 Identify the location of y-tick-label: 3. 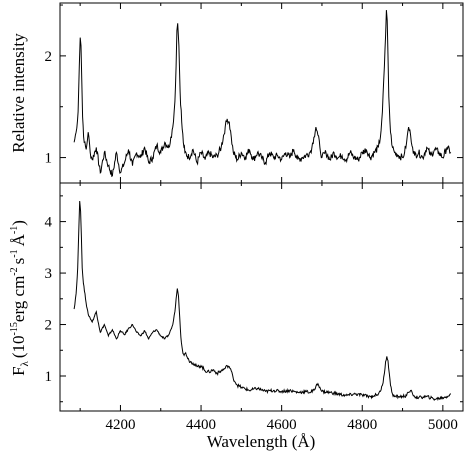
(49, 274).